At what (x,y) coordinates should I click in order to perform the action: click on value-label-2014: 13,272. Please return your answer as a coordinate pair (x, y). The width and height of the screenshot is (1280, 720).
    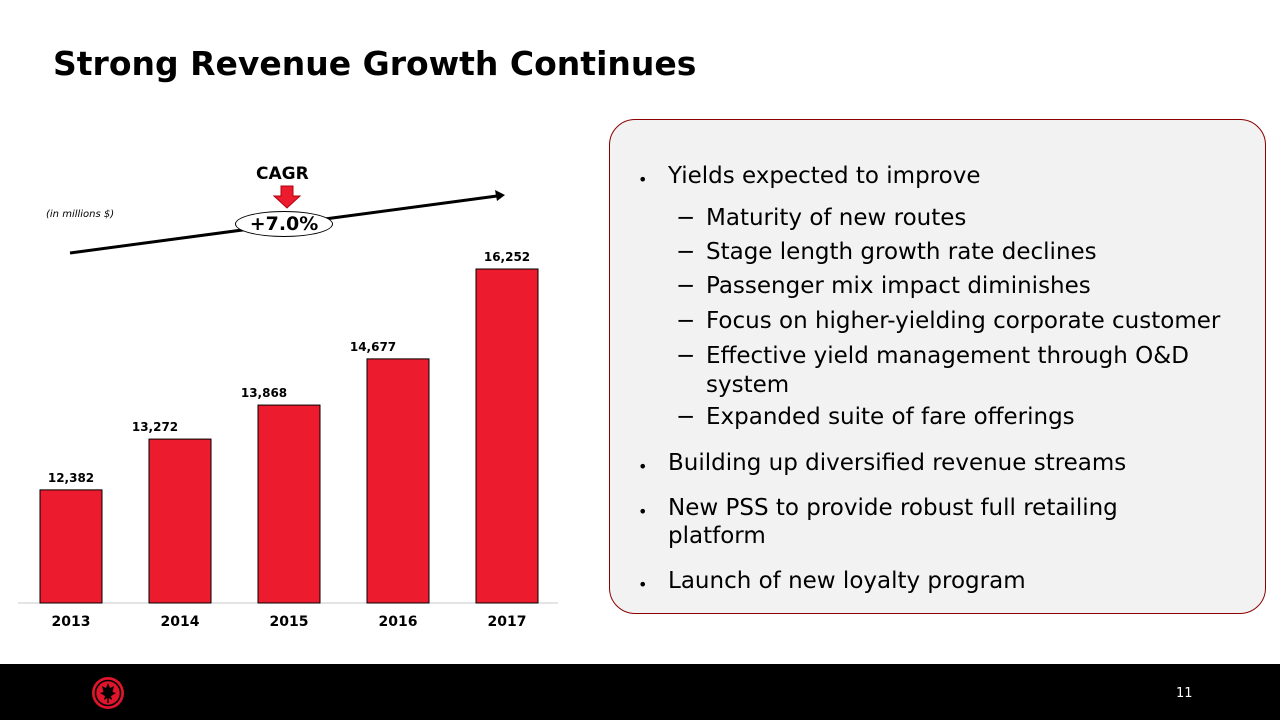
    Looking at the image, I should click on (155, 427).